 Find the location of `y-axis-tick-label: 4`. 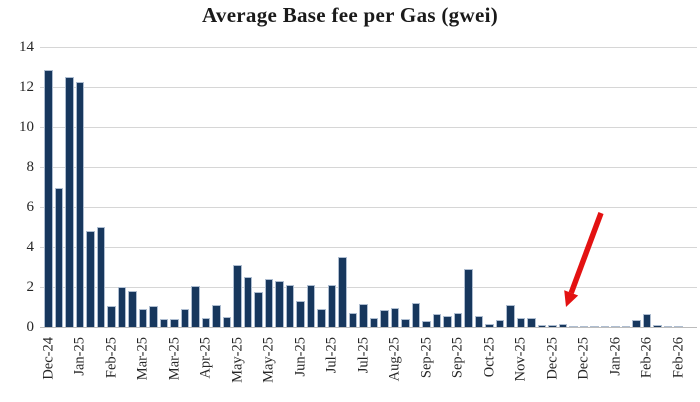

y-axis-tick-label: 4 is located at coordinates (30, 246).